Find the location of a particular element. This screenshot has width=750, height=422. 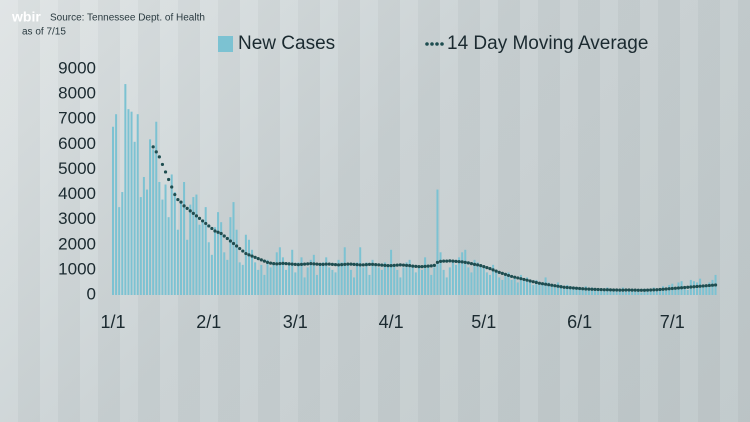

y-tick-label: 0 is located at coordinates (91, 293).